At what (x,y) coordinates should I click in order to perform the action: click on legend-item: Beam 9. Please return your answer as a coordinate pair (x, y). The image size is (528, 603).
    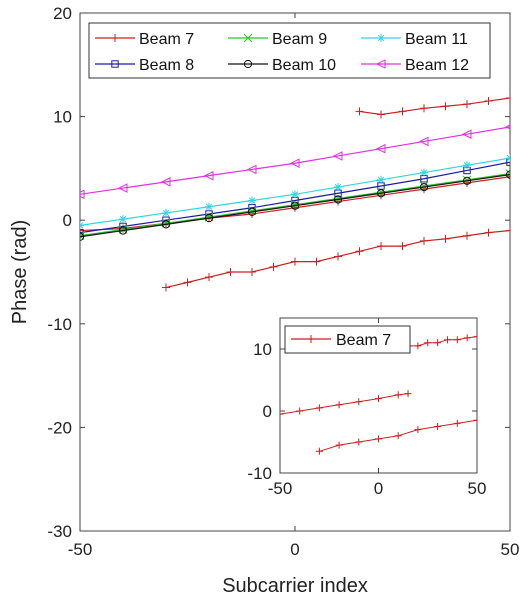
    Looking at the image, I should click on (277, 39).